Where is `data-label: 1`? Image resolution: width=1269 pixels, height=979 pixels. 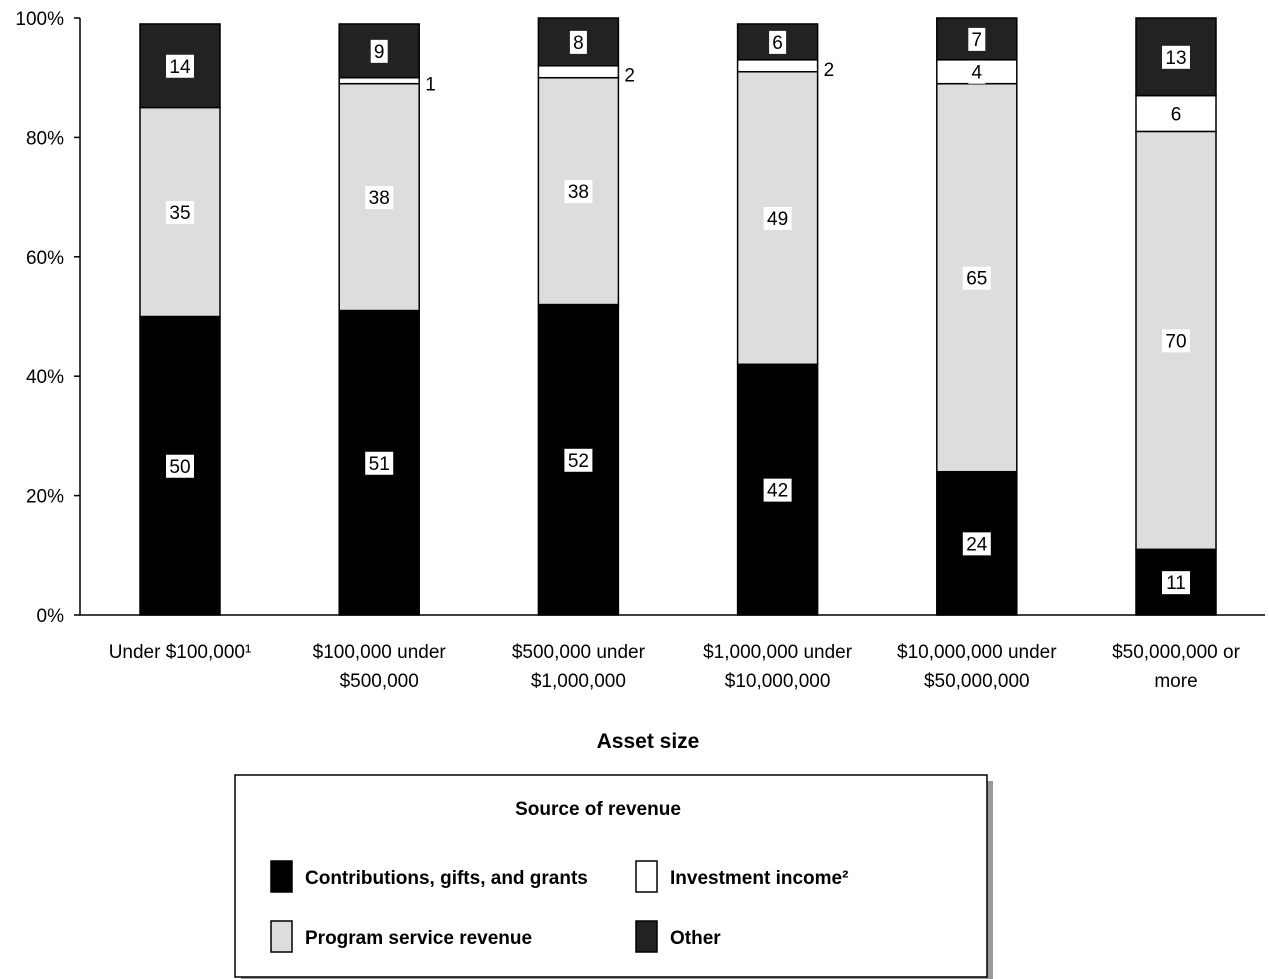
data-label: 1 is located at coordinates (430, 85).